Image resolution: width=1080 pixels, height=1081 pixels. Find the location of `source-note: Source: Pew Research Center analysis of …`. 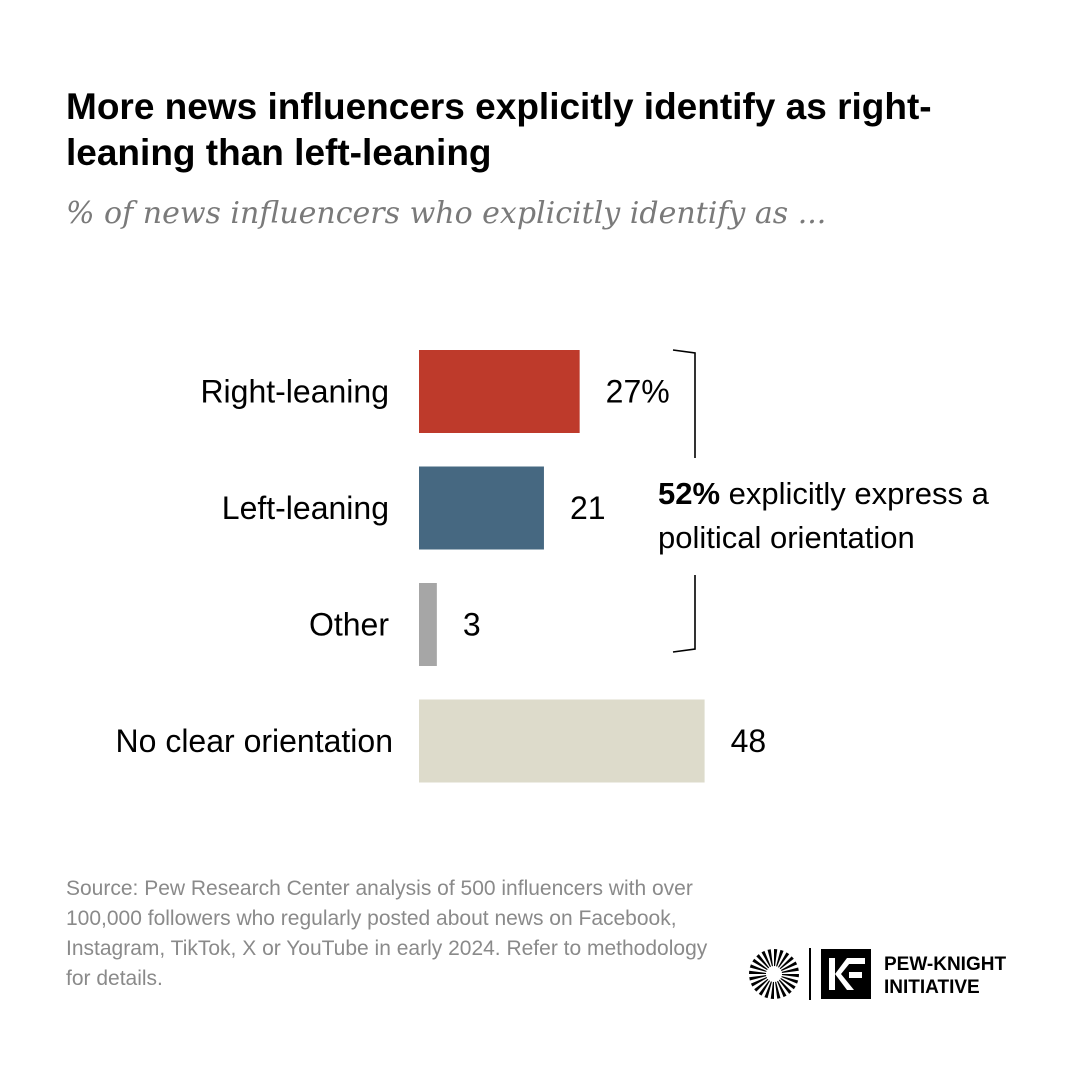

source-note: Source: Pew Research Center analysis of … is located at coordinates (387, 933).